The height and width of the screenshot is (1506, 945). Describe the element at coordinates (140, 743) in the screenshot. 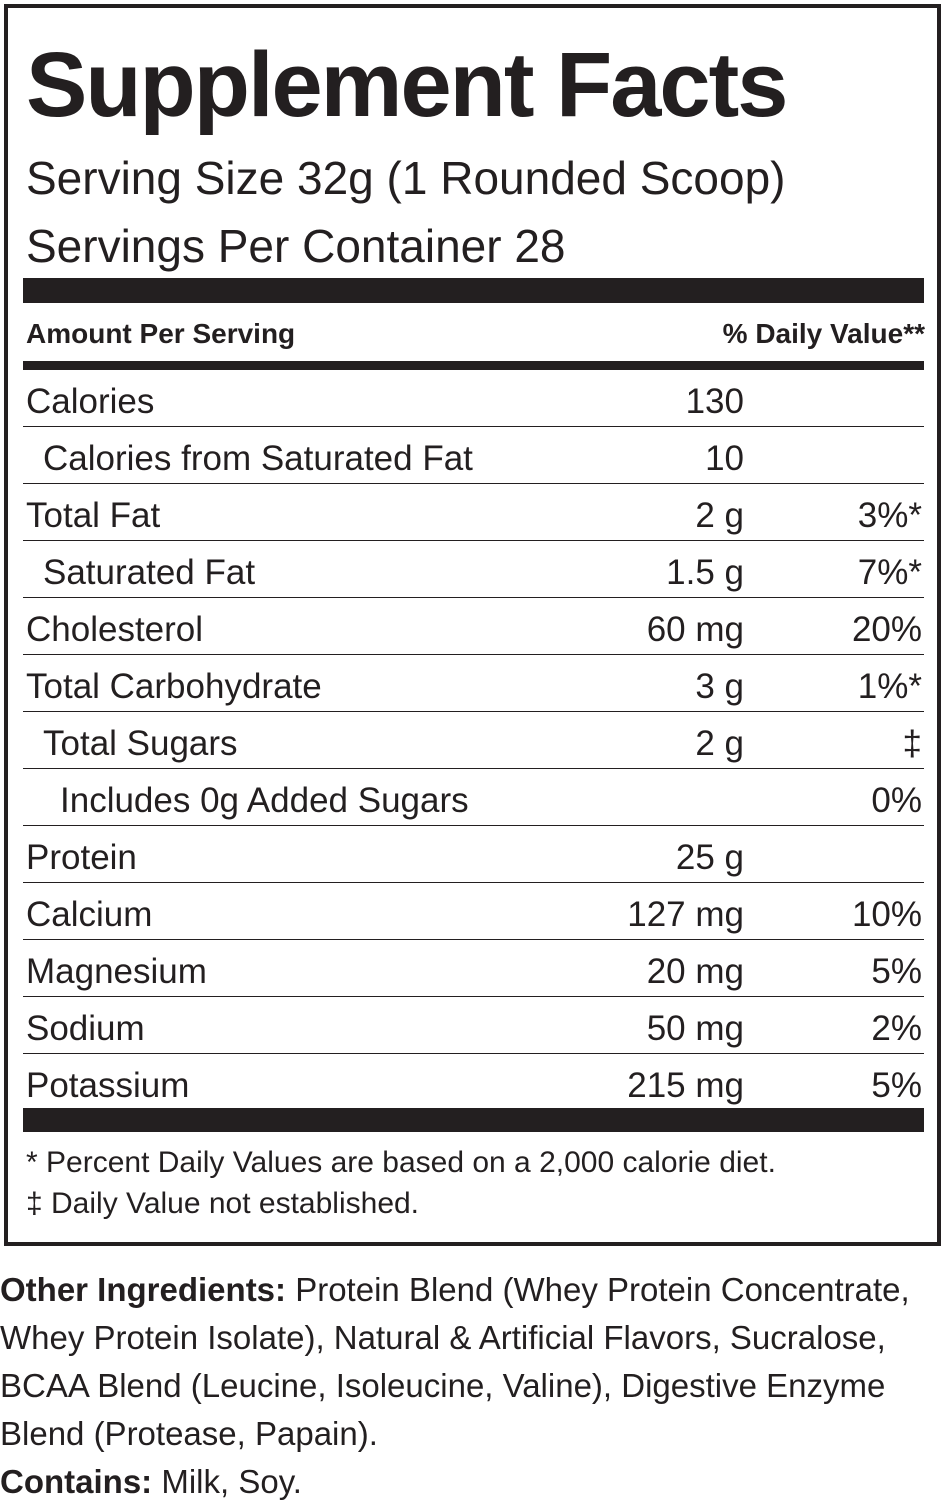

I see `nutrient-name: Total Sugars` at that location.